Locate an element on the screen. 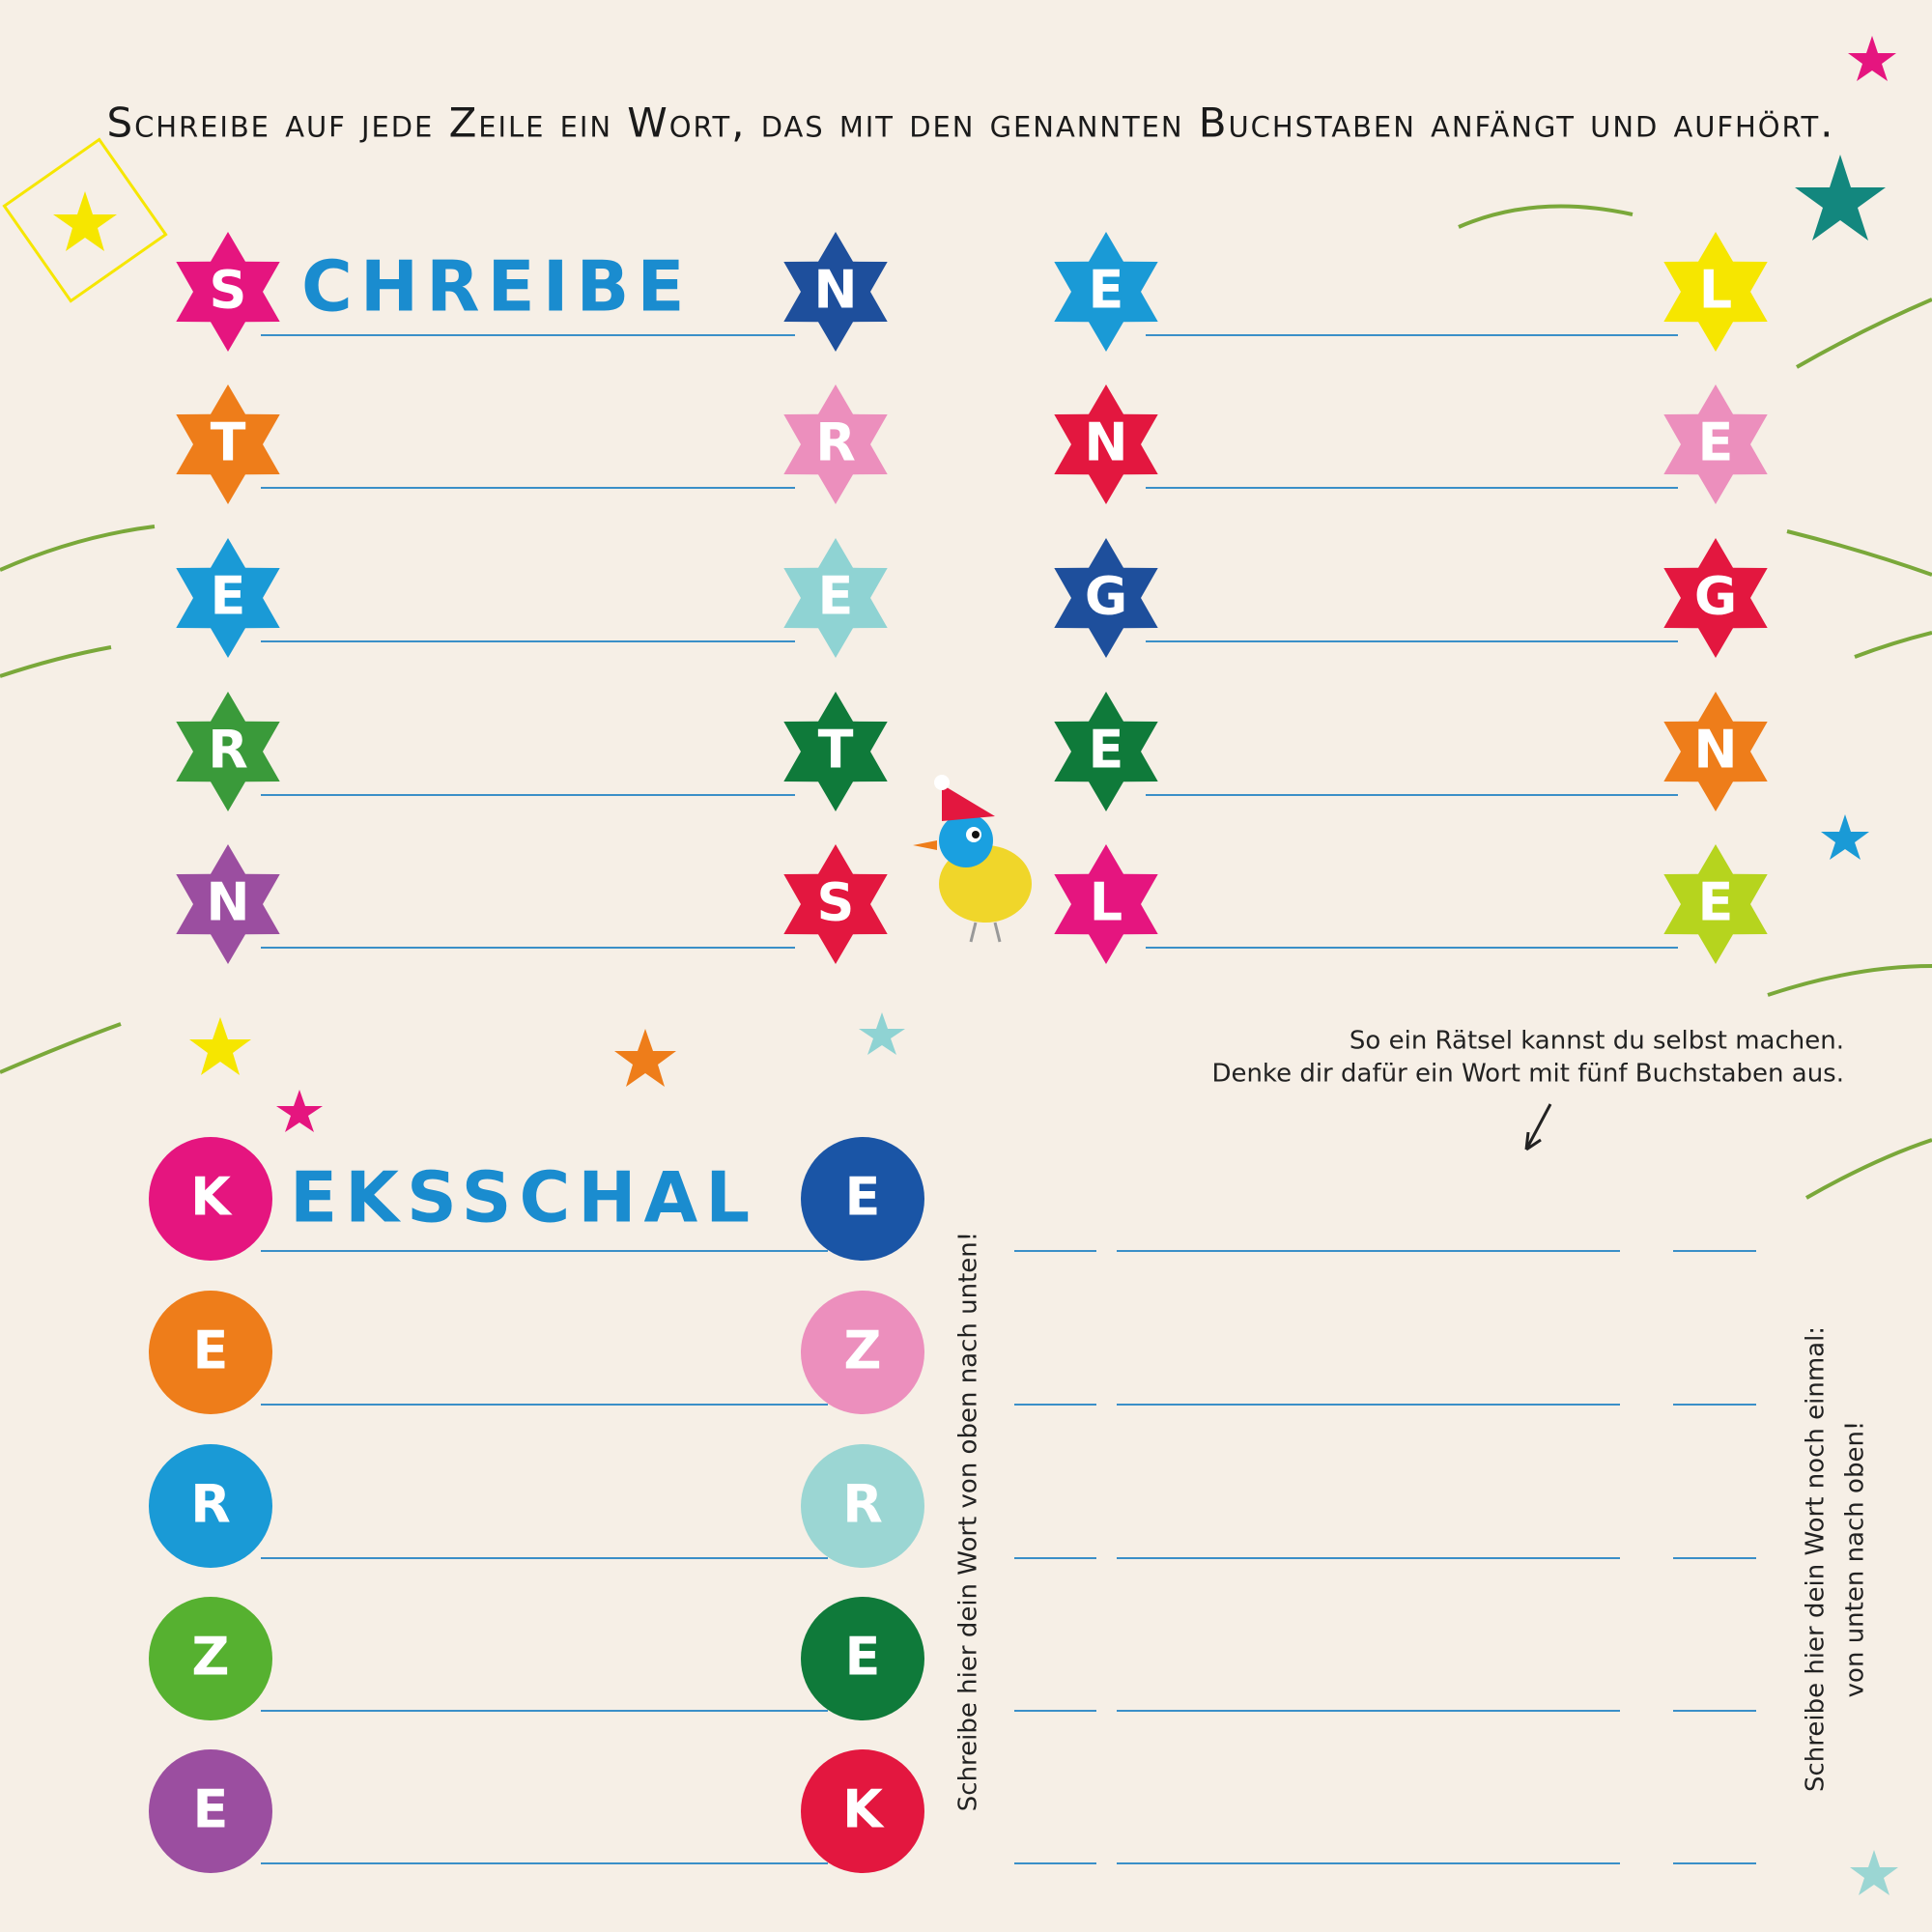 The height and width of the screenshot is (1932, 1932). end-letter: Z is located at coordinates (862, 1351).